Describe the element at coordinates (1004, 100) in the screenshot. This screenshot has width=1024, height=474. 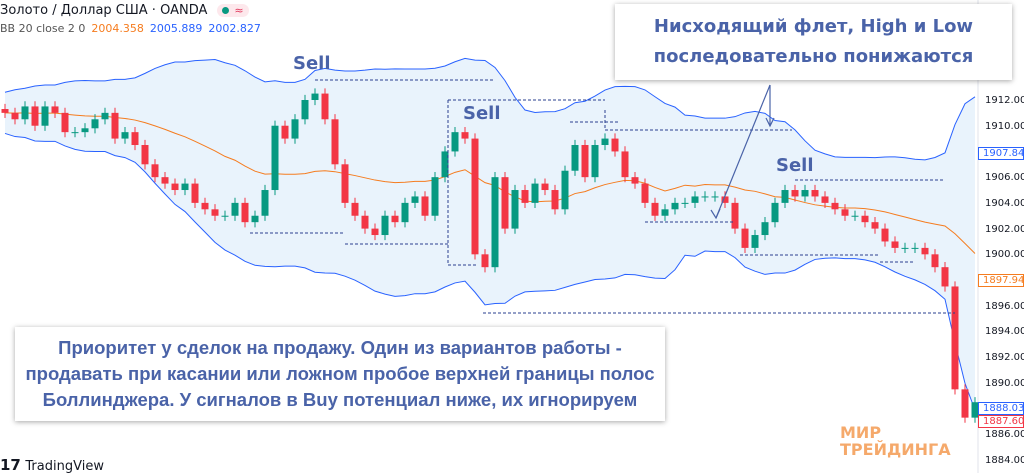
I see `price-tick: 1912.000` at that location.